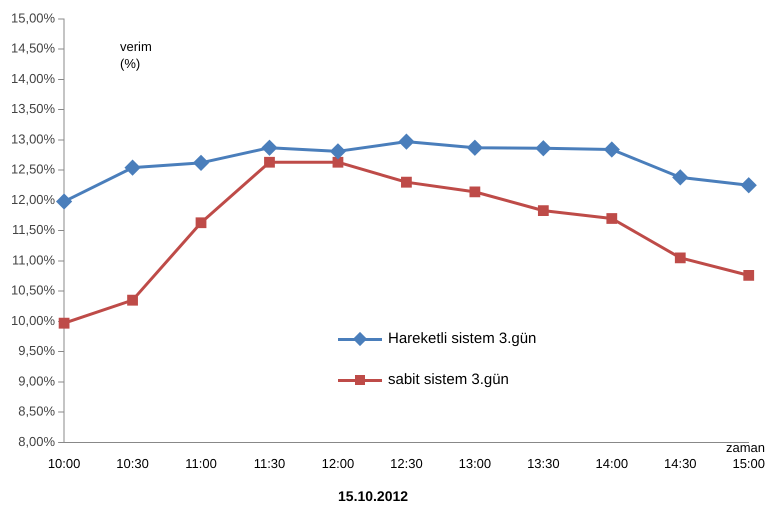 Image resolution: width=771 pixels, height=515 pixels. Describe the element at coordinates (33, 320) in the screenshot. I see `y-tick-label: 10,00%` at that location.